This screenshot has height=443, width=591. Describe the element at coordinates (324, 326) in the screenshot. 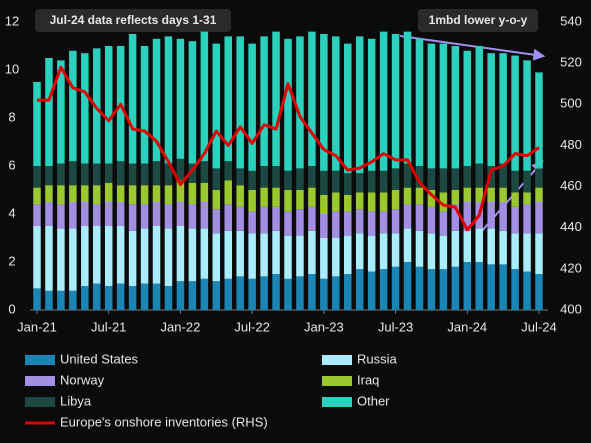

I see `x-tick-label: Jan-23` at that location.